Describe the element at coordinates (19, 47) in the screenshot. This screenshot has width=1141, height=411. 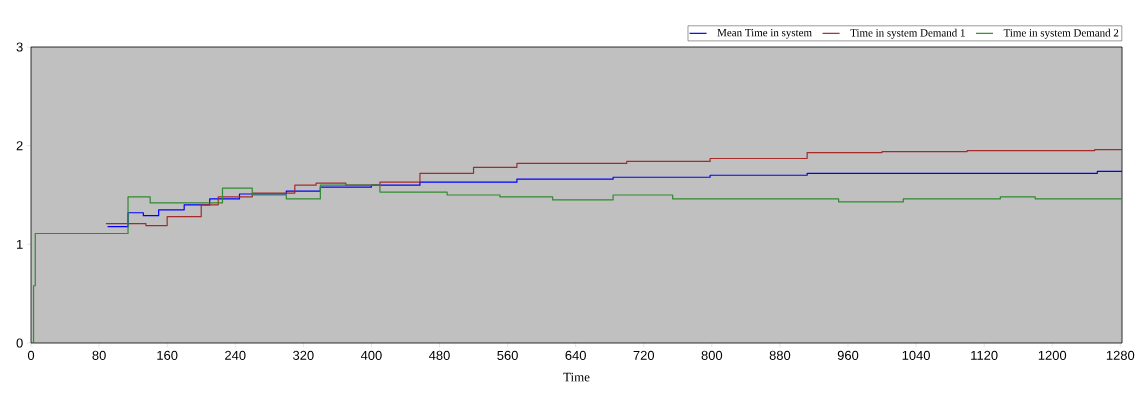
I see `y-tick-label: 3` at that location.